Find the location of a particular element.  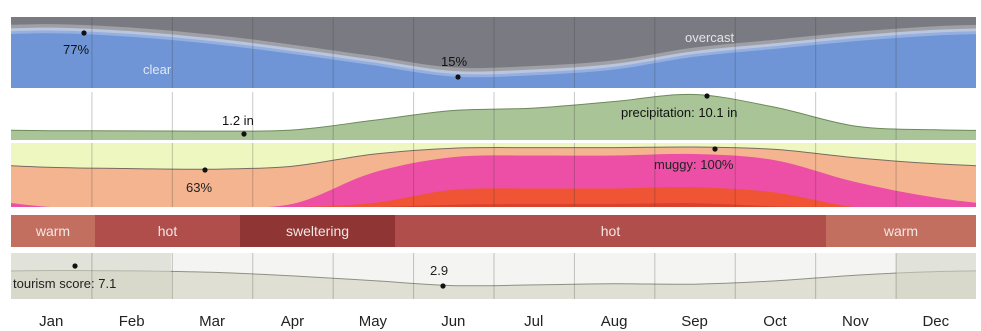

cloud-min-label: 15% is located at coordinates (454, 61).